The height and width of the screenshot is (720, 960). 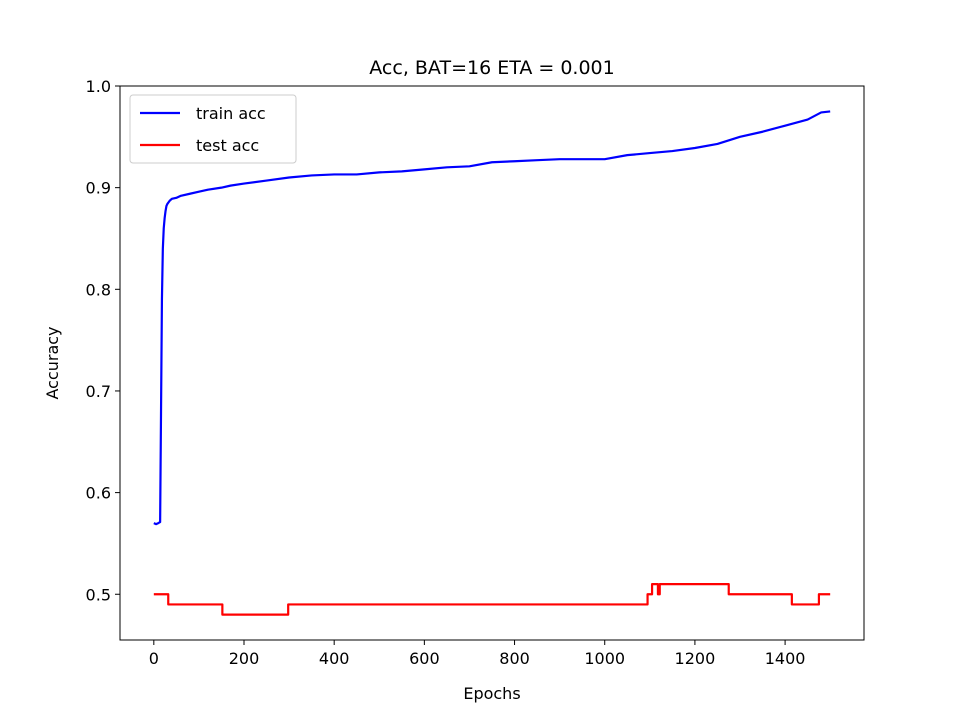 I want to click on y-tick-label: 0.5, so click(x=98, y=594).